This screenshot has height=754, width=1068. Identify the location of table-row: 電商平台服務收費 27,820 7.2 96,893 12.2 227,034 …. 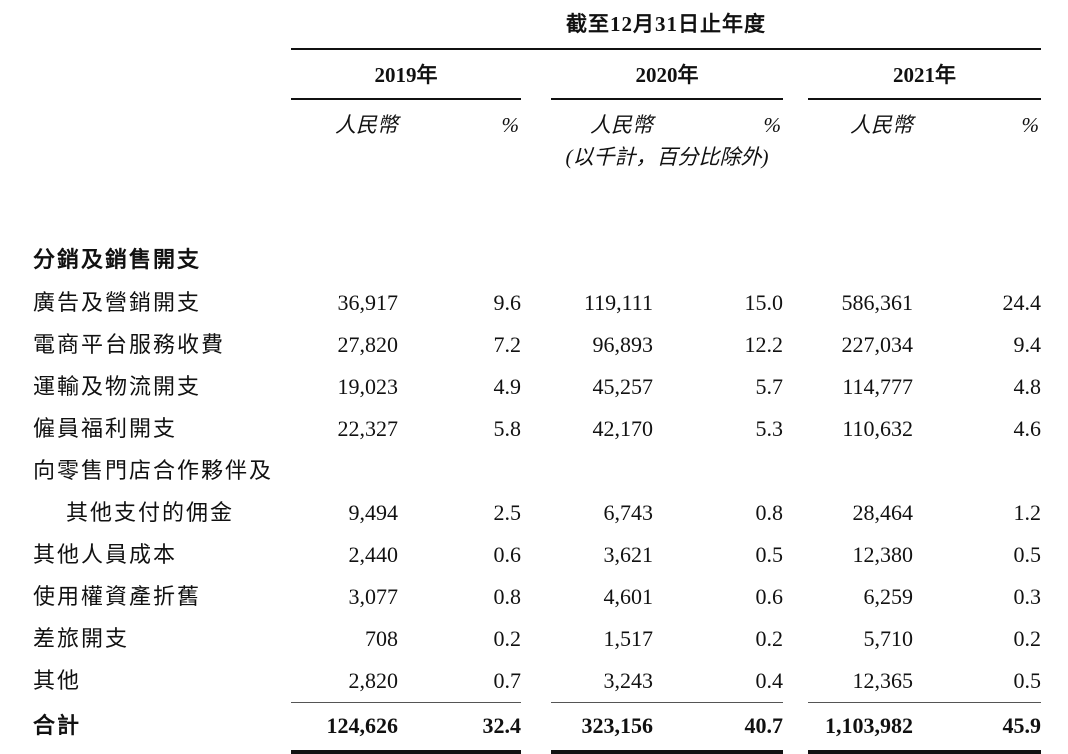
(537, 345).